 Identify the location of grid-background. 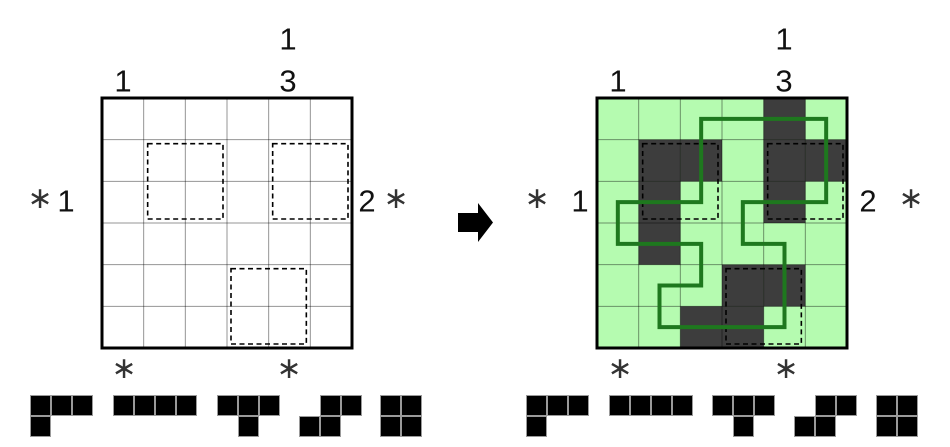
(227, 223).